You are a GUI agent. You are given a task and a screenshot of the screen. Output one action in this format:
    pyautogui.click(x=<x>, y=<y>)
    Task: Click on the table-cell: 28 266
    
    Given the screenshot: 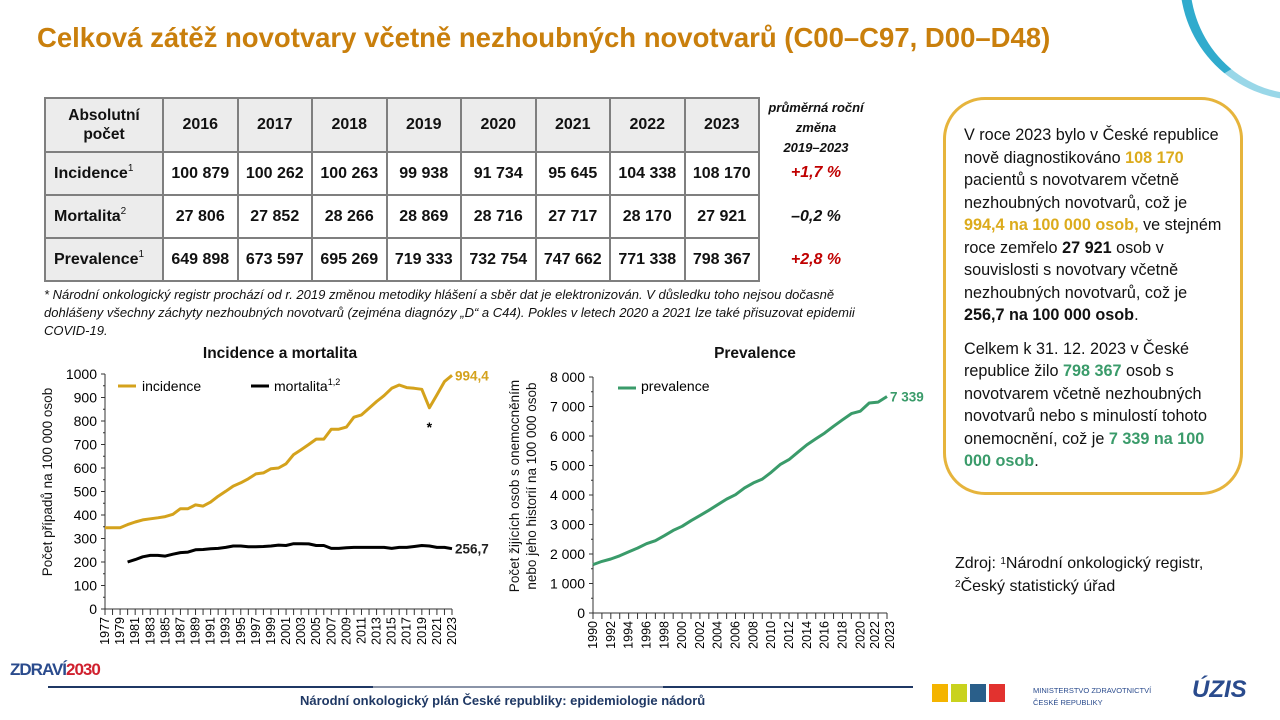 What is the action you would take?
    pyautogui.click(x=349, y=216)
    